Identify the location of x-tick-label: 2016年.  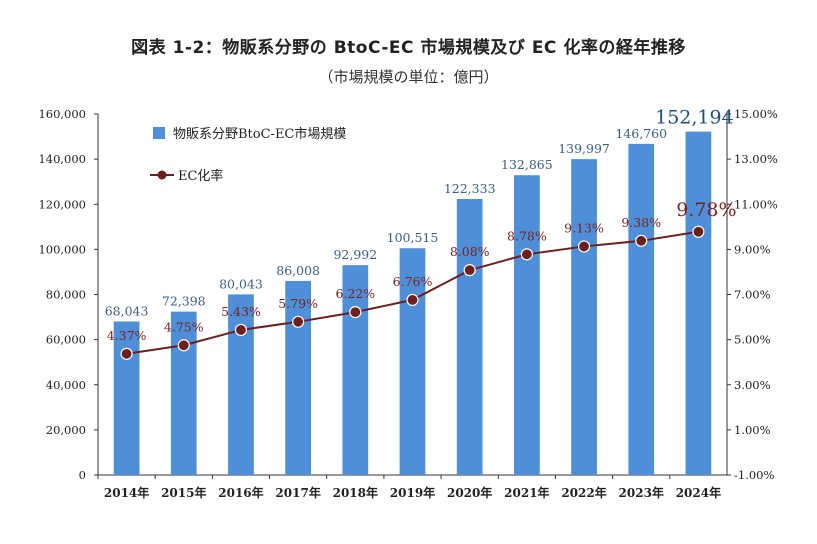
(240, 492).